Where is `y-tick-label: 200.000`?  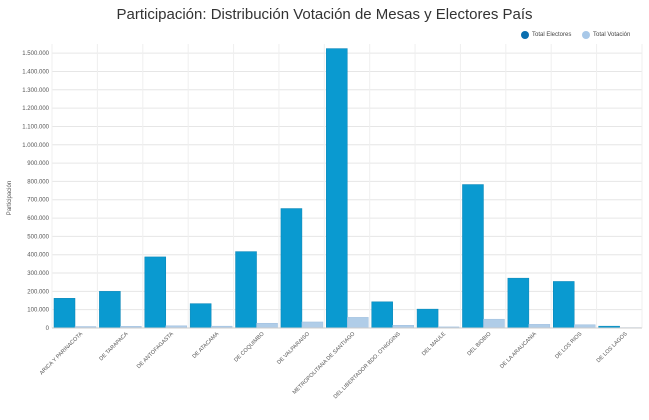
y-tick-label: 200.000 is located at coordinates (38, 292).